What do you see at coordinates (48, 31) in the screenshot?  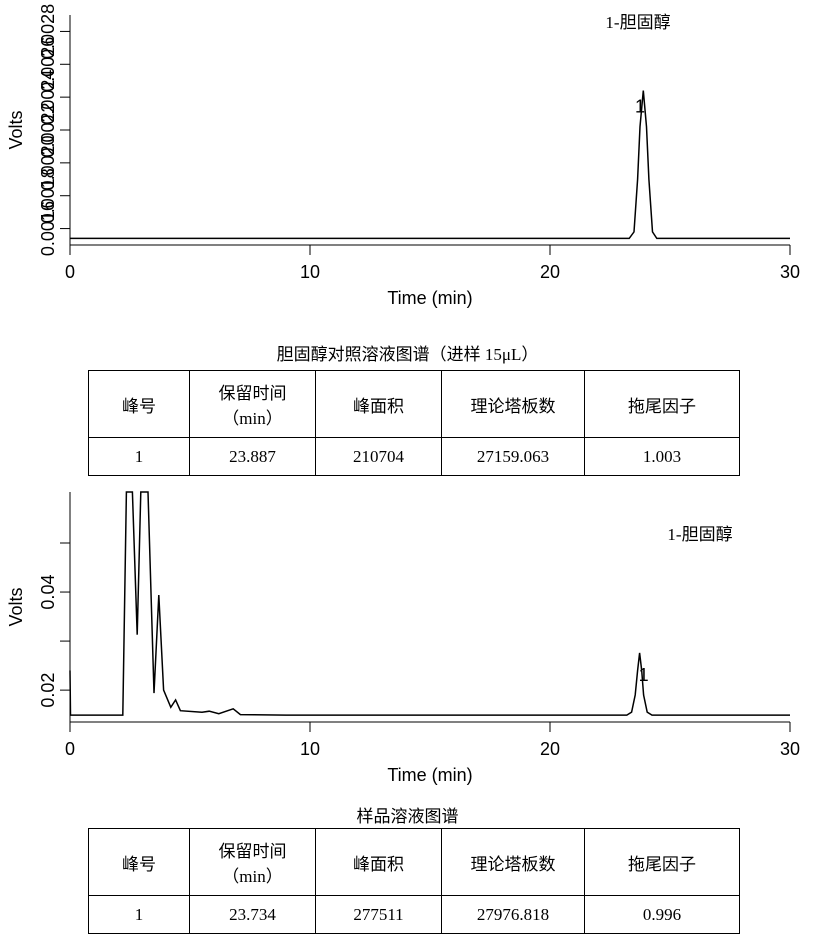 I see `y-tick-label: 0.0028` at bounding box center [48, 31].